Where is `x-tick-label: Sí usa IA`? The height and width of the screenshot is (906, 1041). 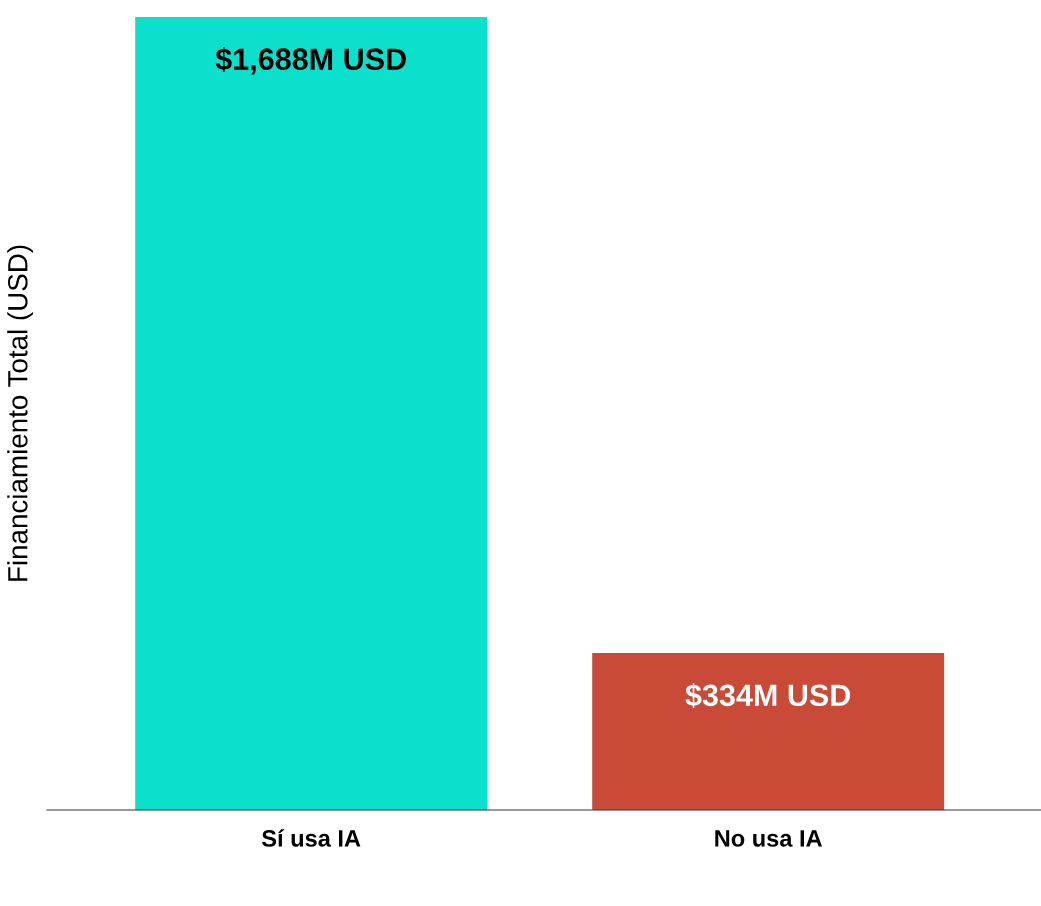
x-tick-label: Sí usa IA is located at coordinates (311, 838).